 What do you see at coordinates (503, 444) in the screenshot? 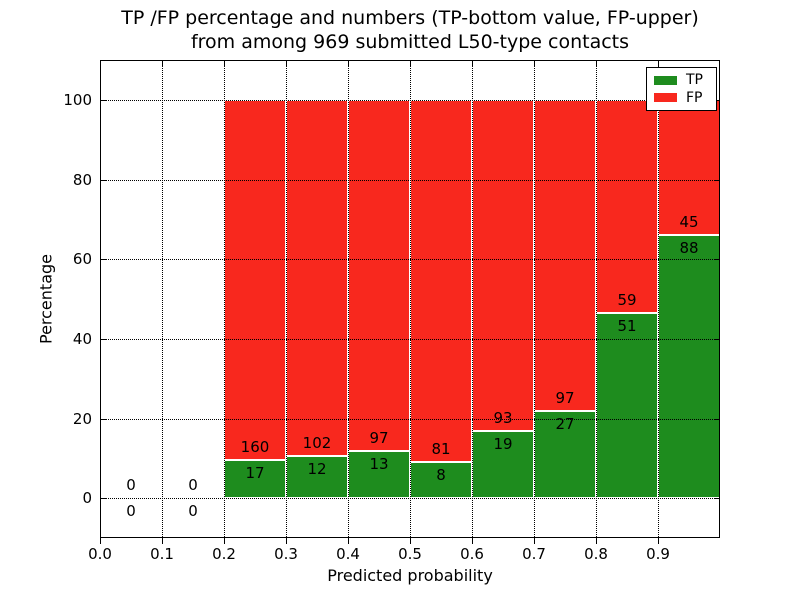
I see `tp-count-label: 19` at bounding box center [503, 444].